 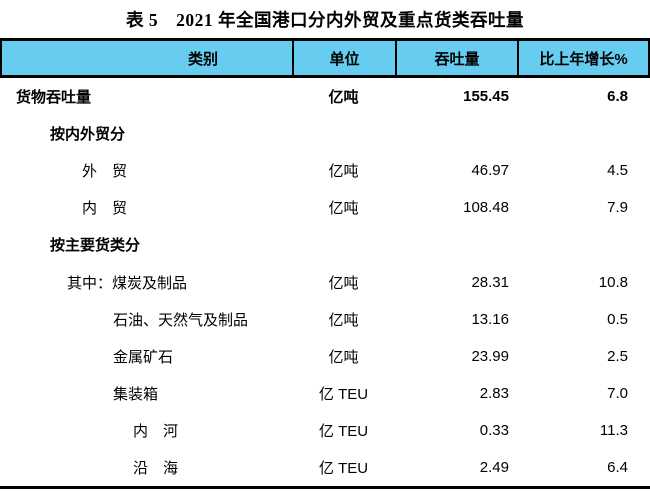 What do you see at coordinates (490, 356) in the screenshot?
I see `throughput-cell: 23.99` at bounding box center [490, 356].